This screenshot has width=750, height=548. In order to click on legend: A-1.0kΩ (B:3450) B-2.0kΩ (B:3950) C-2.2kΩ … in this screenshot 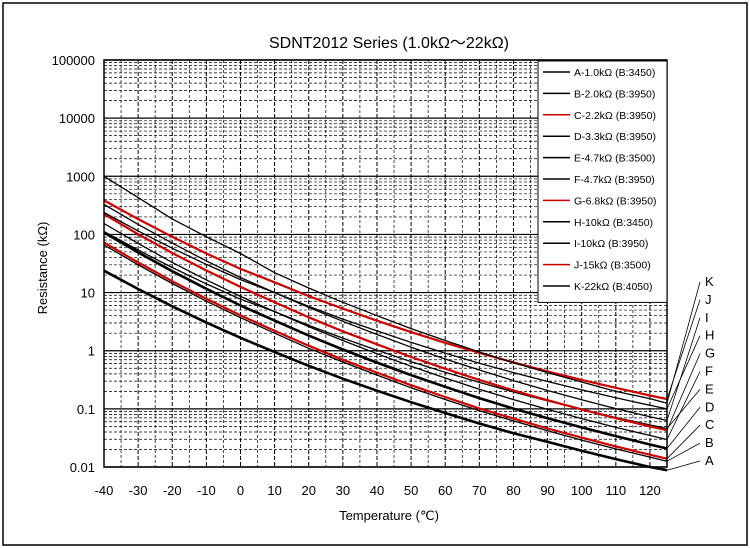, I will do `click(602, 181)`.